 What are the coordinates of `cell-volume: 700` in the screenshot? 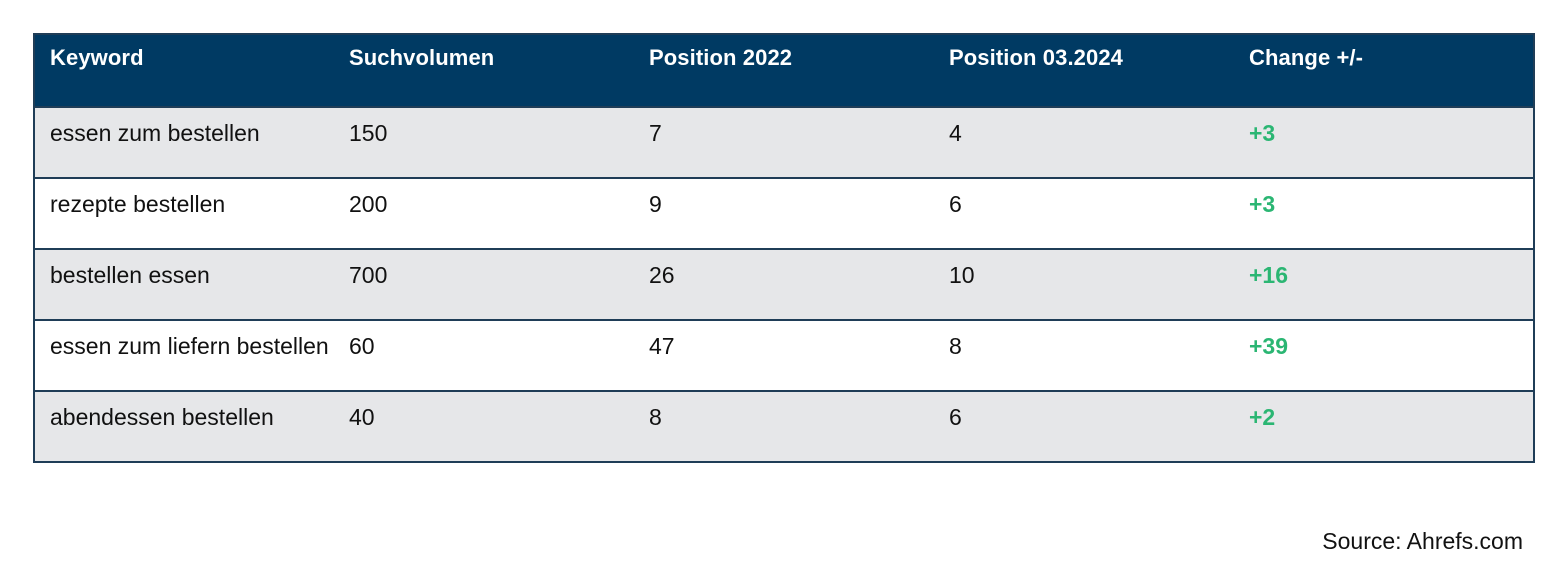 It's located at (368, 275).